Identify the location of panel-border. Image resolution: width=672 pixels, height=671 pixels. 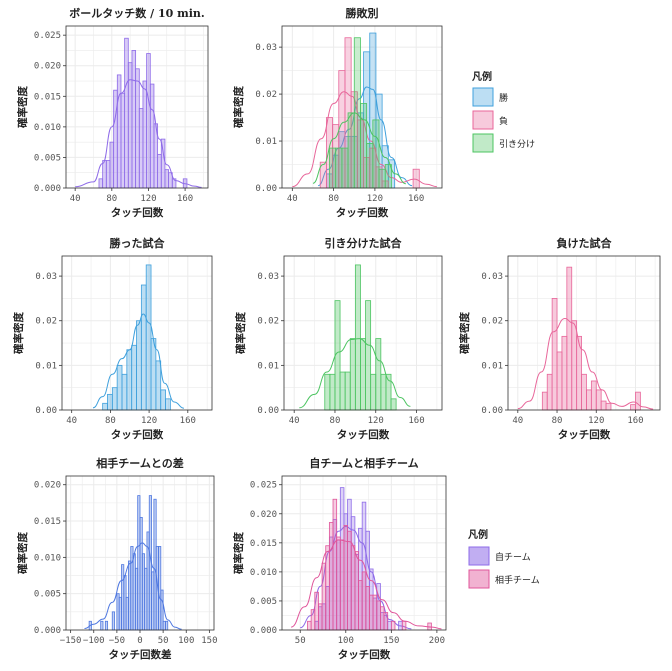
(137, 107).